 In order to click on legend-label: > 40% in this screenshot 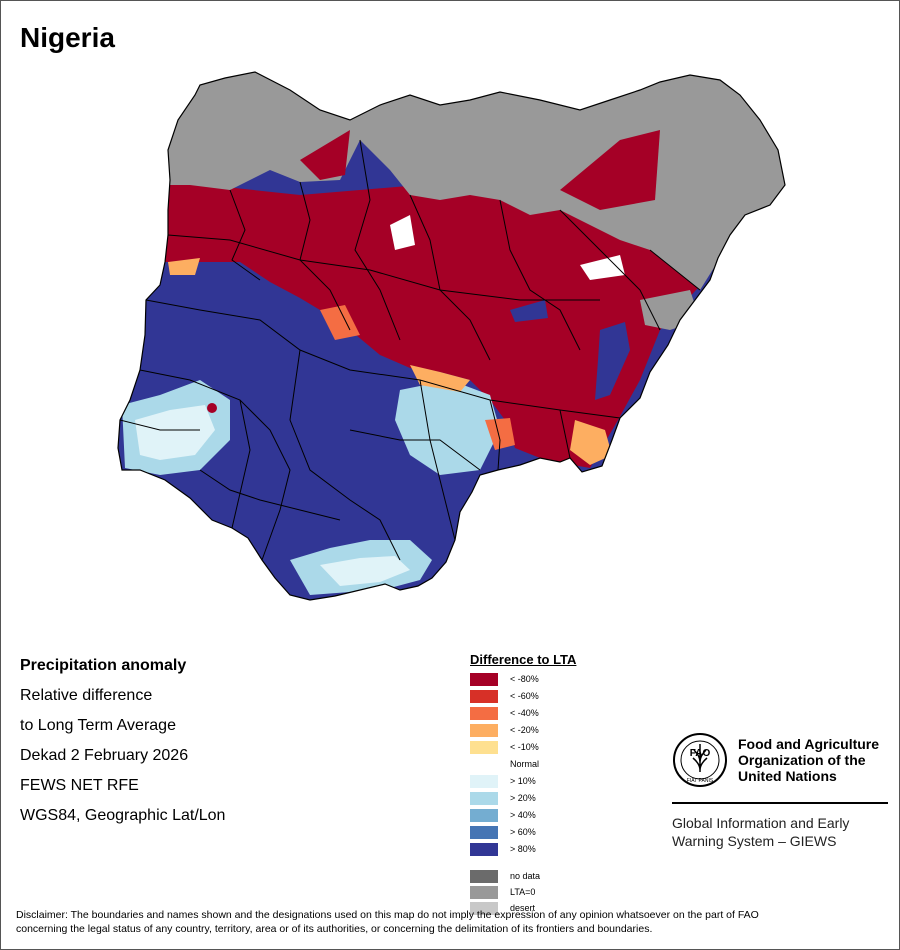, I will do `click(523, 815)`.